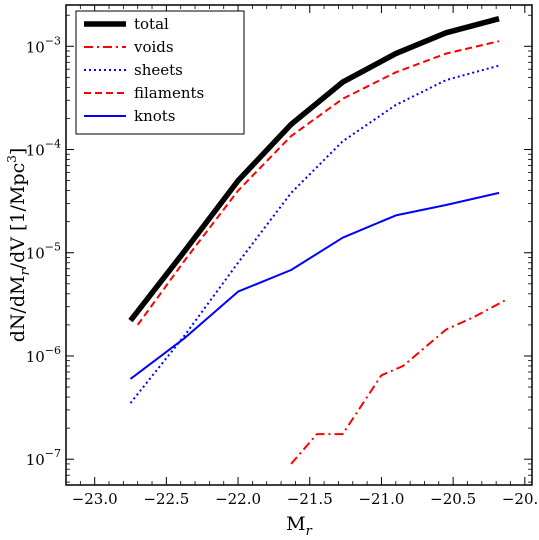 The image size is (539, 540). Describe the element at coordinates (43, 458) in the screenshot. I see `y-tick-label: 10⁻⁷` at that location.